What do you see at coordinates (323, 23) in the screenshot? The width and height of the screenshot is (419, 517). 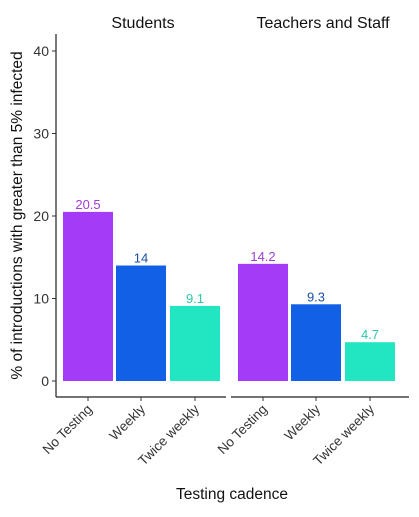 I see `panel-title: Teachers and Staff` at bounding box center [323, 23].